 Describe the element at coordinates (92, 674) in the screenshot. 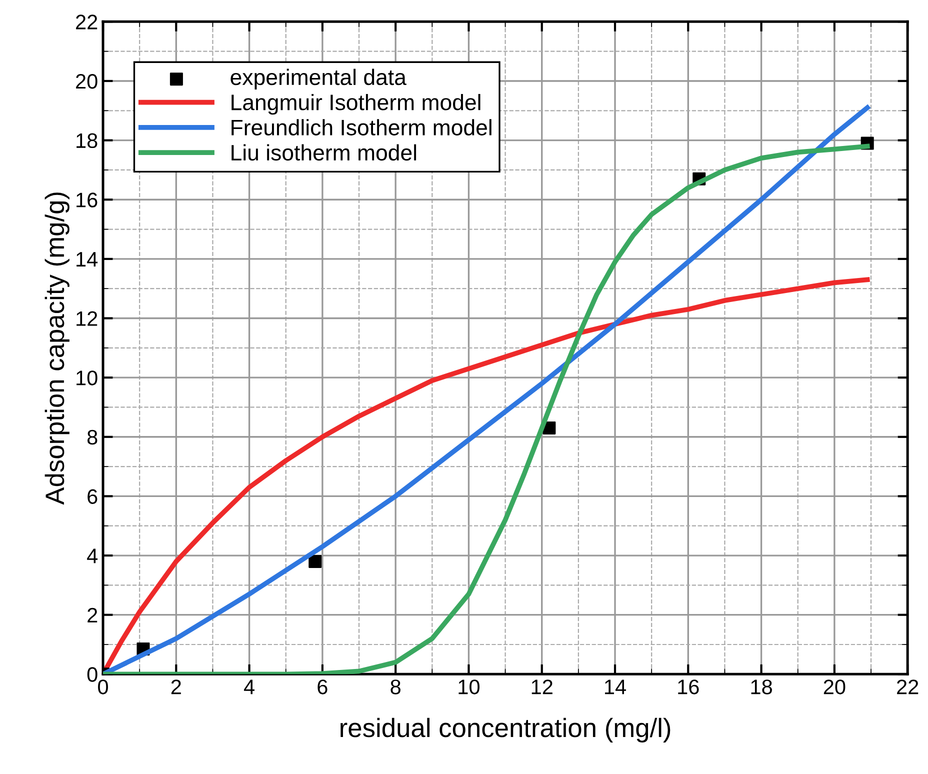

I see `y-tick-label: 0` at that location.